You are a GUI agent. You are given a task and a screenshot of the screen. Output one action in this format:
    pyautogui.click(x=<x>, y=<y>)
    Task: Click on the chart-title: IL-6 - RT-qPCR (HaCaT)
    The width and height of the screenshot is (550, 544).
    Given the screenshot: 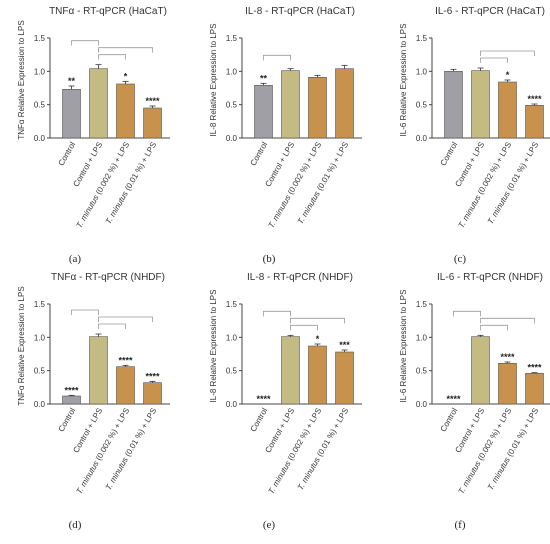 What is the action you would take?
    pyautogui.click(x=490, y=11)
    